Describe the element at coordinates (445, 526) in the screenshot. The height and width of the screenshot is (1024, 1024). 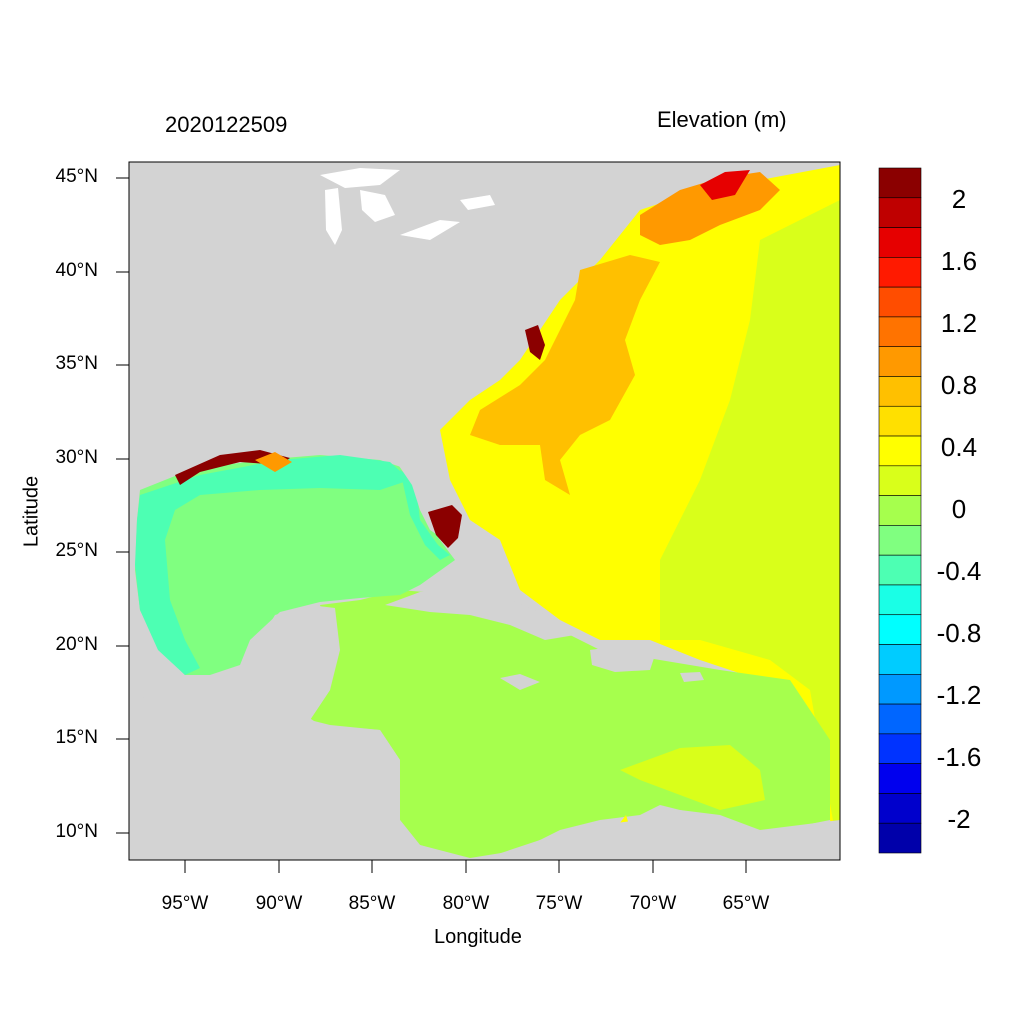
I see `florida-surge` at that location.